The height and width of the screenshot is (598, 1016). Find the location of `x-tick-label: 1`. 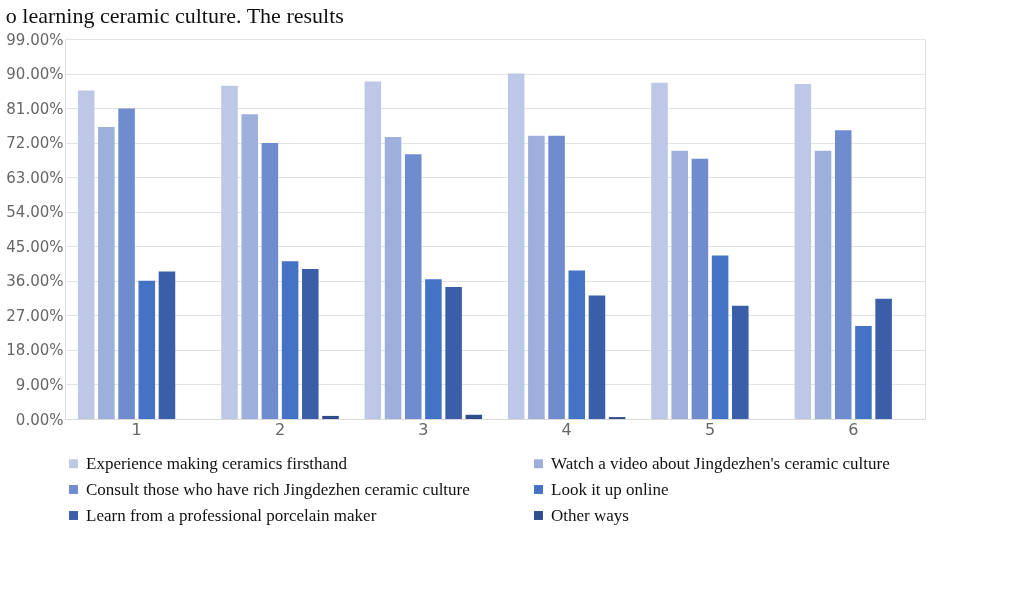

x-tick-label: 1 is located at coordinates (136, 429).